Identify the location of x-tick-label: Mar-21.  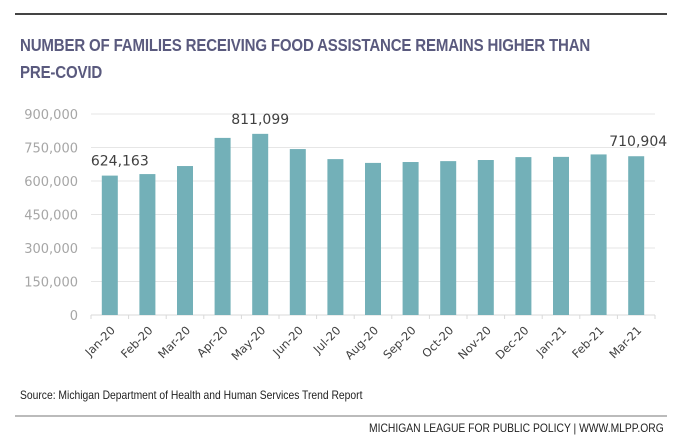
(625, 342).